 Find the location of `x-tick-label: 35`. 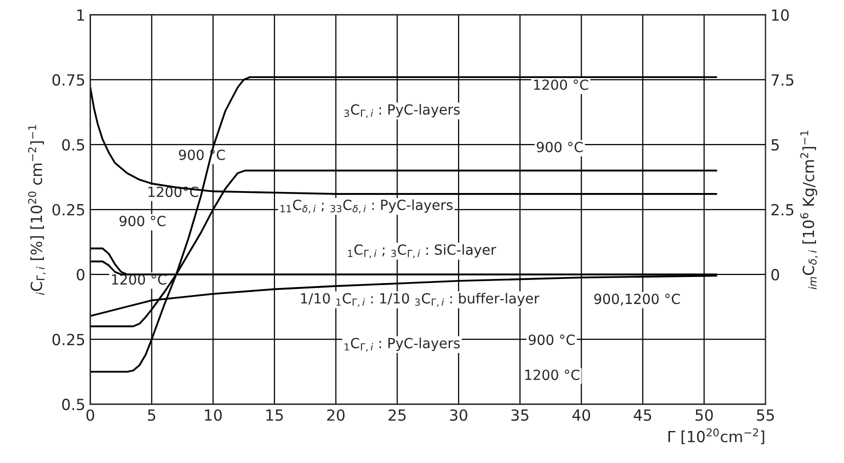

x-tick-label: 35 is located at coordinates (519, 415).